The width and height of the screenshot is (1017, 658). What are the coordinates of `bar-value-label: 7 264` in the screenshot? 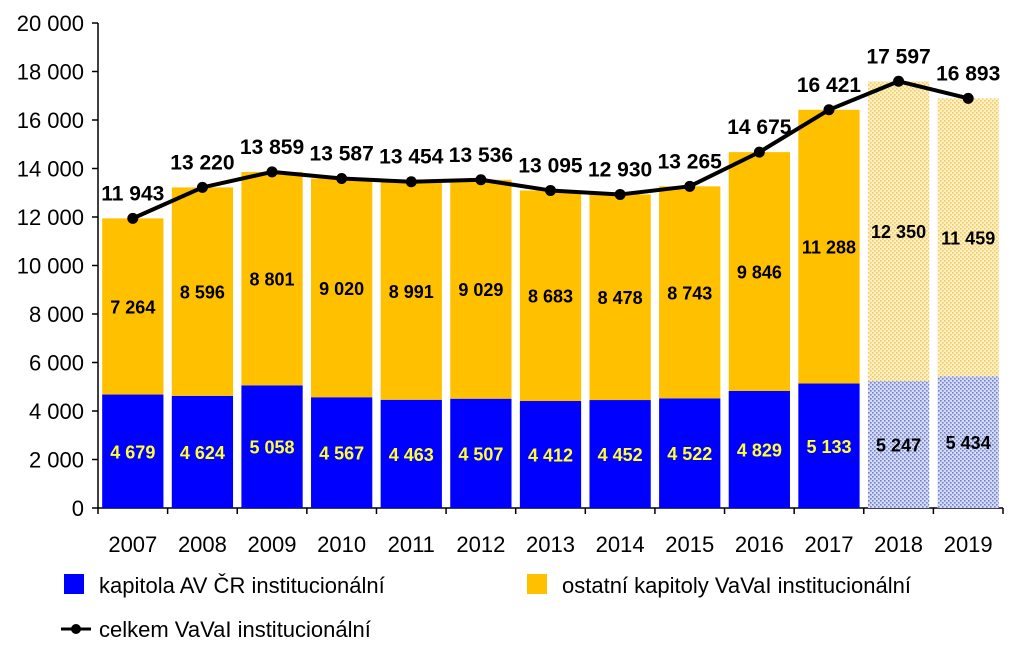 It's located at (132, 307).